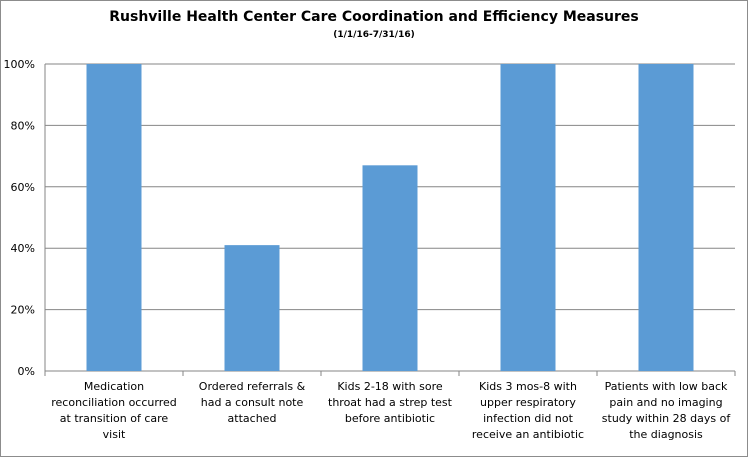  I want to click on y-tick-label: 60%, so click(23, 187).